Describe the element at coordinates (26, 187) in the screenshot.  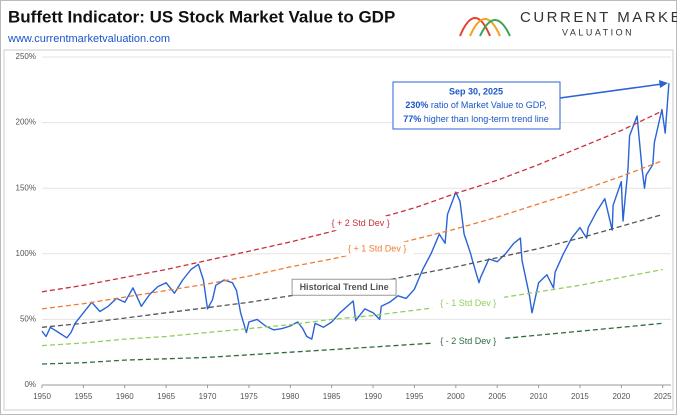
I see `y-tick-label: 150%` at that location.